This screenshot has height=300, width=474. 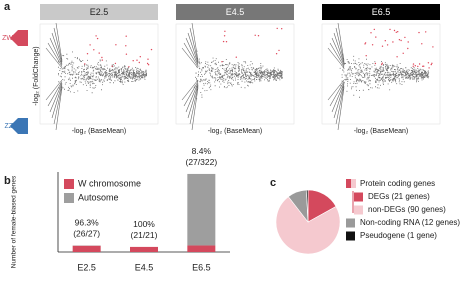 I want to click on y-axis-title: -log₂ (FoldChange), so click(x=36, y=75).